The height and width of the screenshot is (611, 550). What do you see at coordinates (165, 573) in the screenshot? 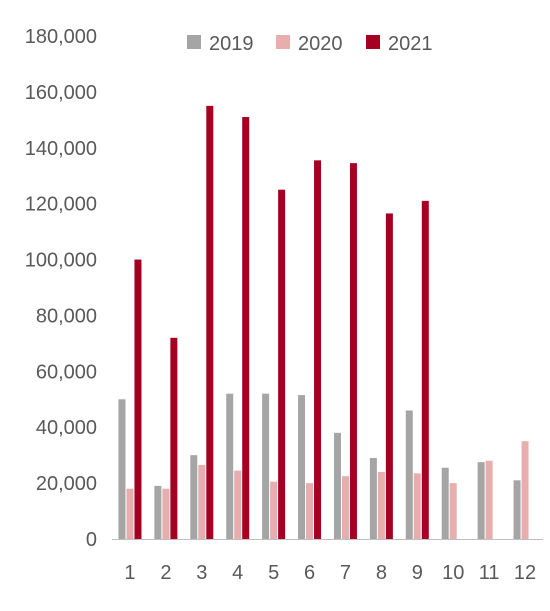
I see `x-tick-label: 2` at bounding box center [165, 573].